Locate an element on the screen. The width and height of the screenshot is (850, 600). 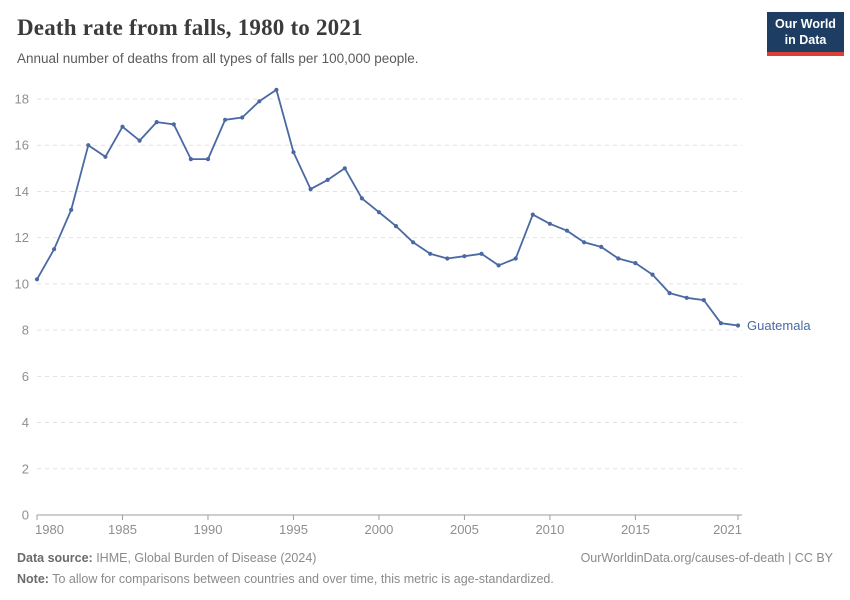
y-axis-tick-label-16: 16 is located at coordinates (22, 145).